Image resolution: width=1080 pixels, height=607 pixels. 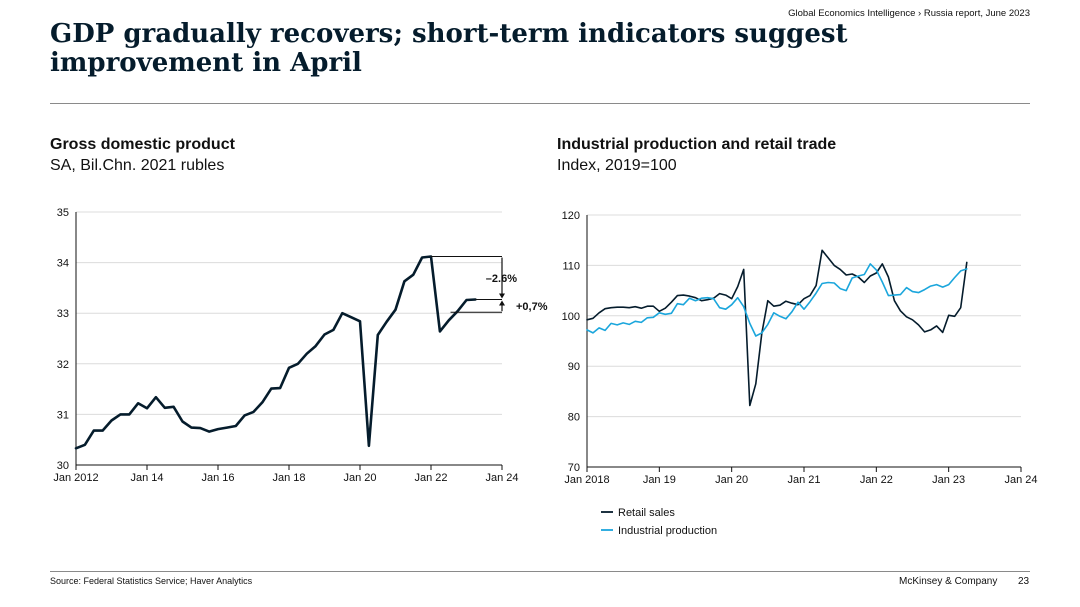 I want to click on chart0-x-tick-label: Jan 24, so click(x=501, y=478).